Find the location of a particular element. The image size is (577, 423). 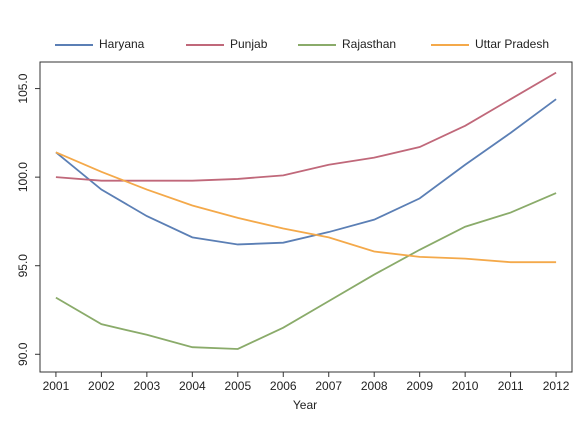

x-tick-label: 2001 is located at coordinates (56, 386).